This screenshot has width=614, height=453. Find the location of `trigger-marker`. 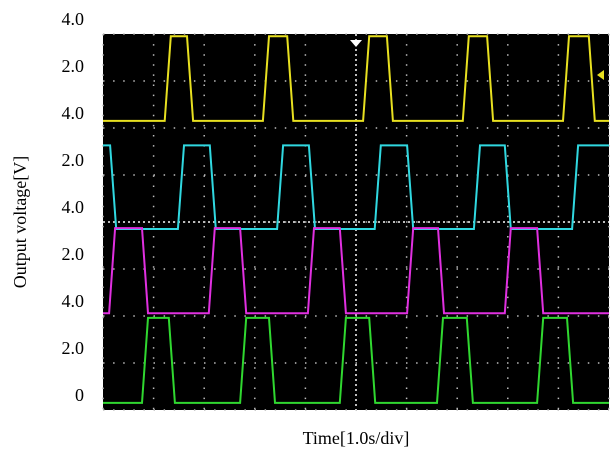

trigger-marker is located at coordinates (356, 43).